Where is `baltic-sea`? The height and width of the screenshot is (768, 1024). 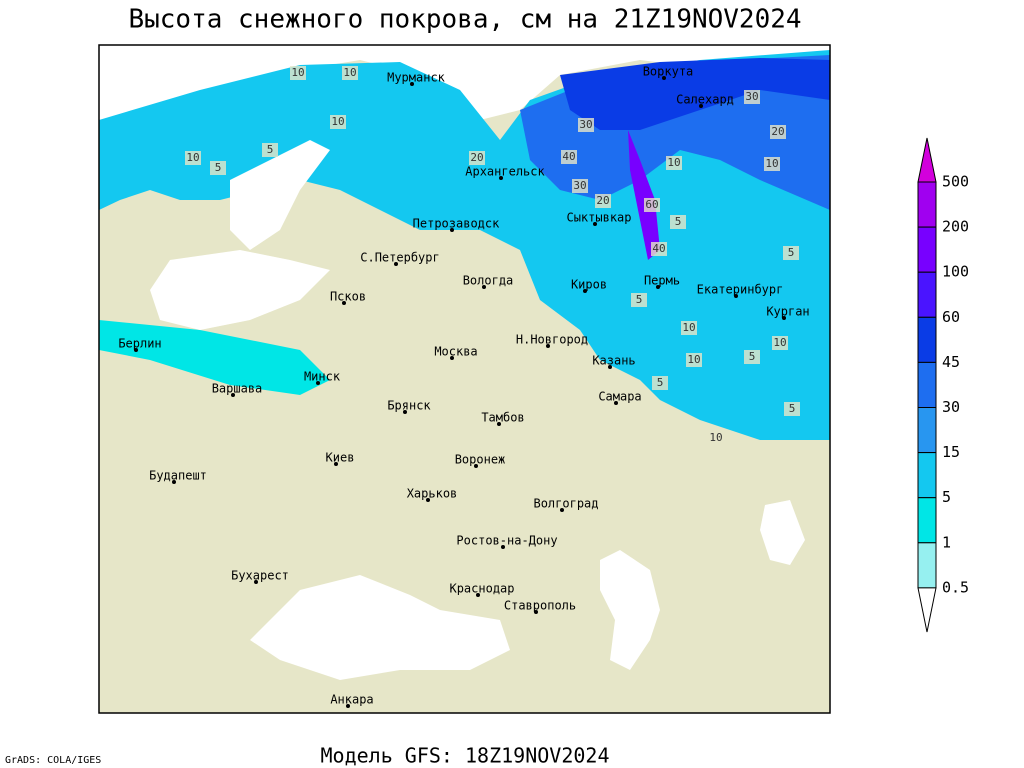 baltic-sea is located at coordinates (240, 290).